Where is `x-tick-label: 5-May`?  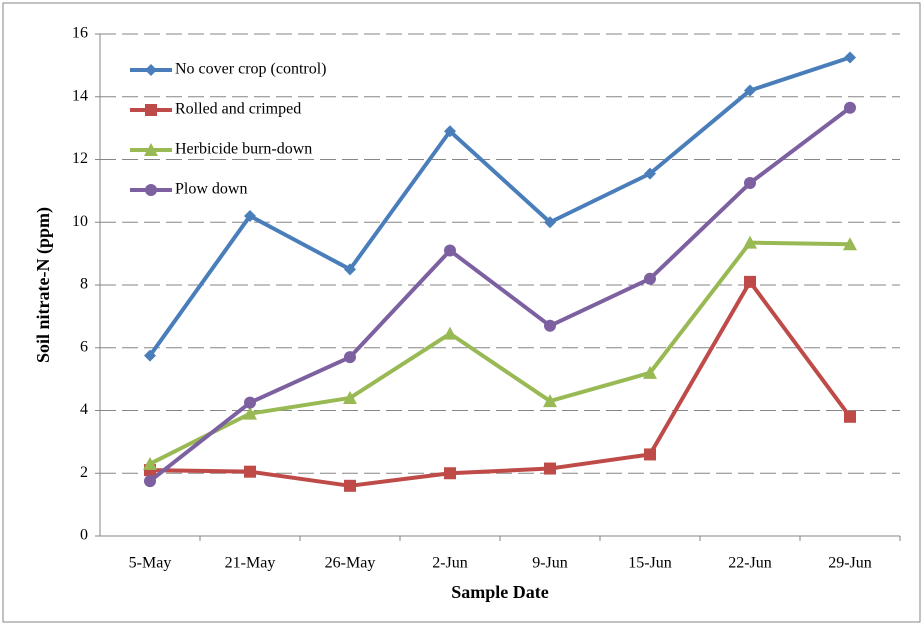
x-tick-label: 5-May is located at coordinates (150, 563).